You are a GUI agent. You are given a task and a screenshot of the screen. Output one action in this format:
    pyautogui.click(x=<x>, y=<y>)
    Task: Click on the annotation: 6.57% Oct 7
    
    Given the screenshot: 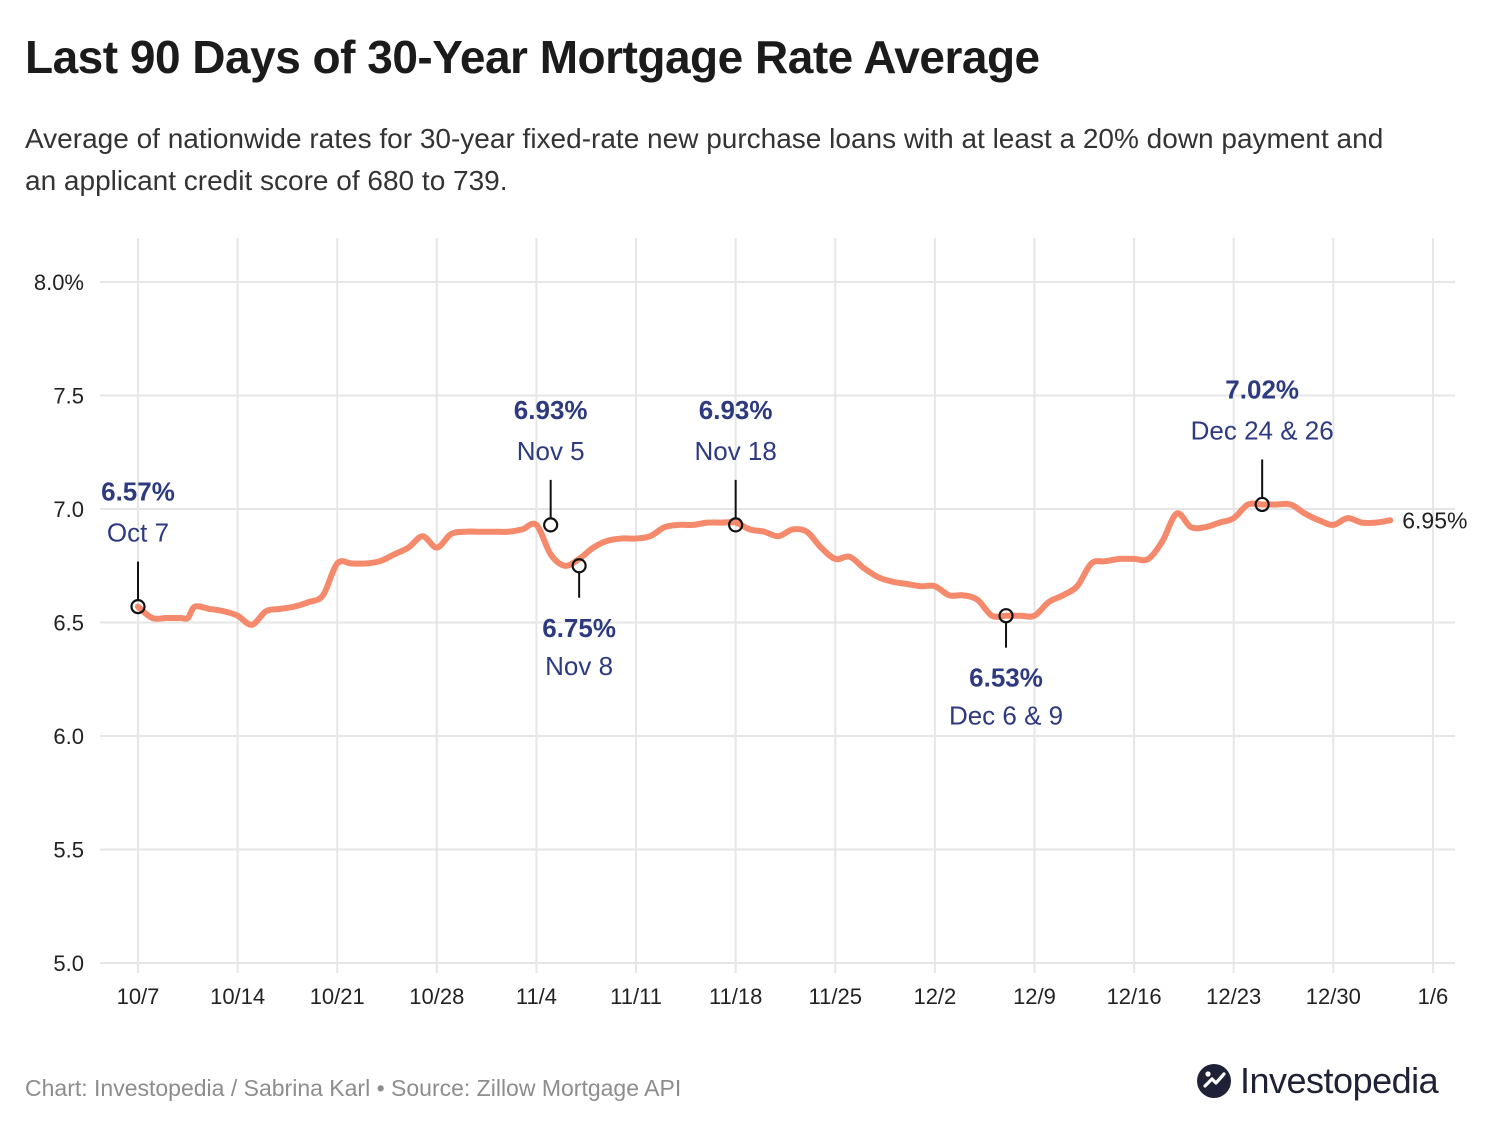 What is the action you would take?
    pyautogui.click(x=138, y=546)
    